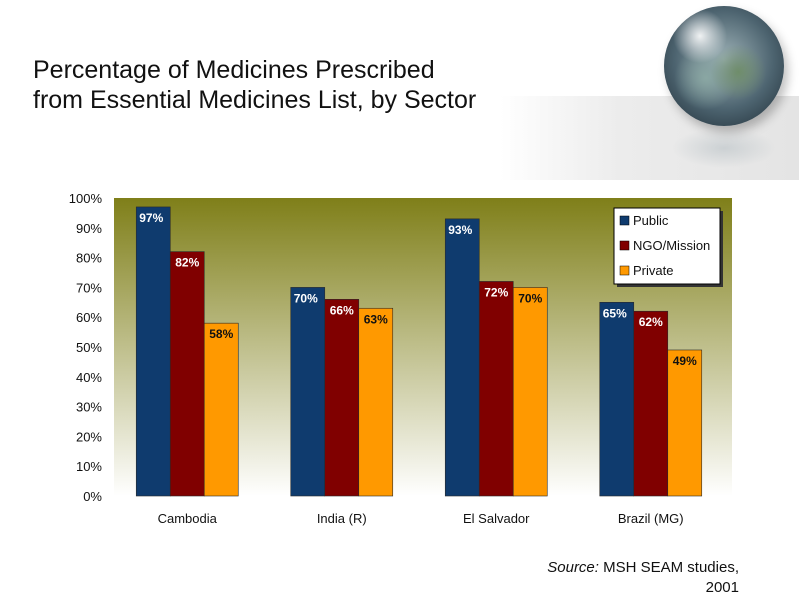  I want to click on legend-label: NGO/Mission, so click(671, 245).